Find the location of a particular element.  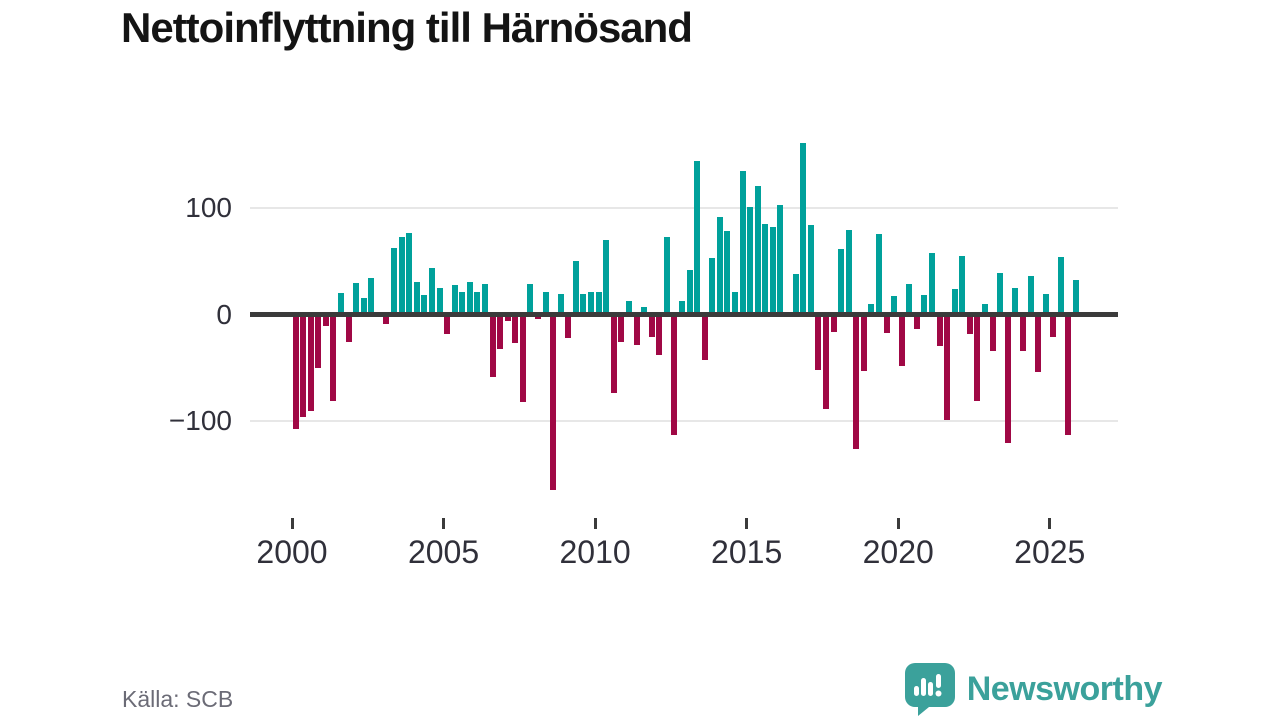

chart-title: Nettoinflyttning till Härnösand is located at coordinates (407, 27).